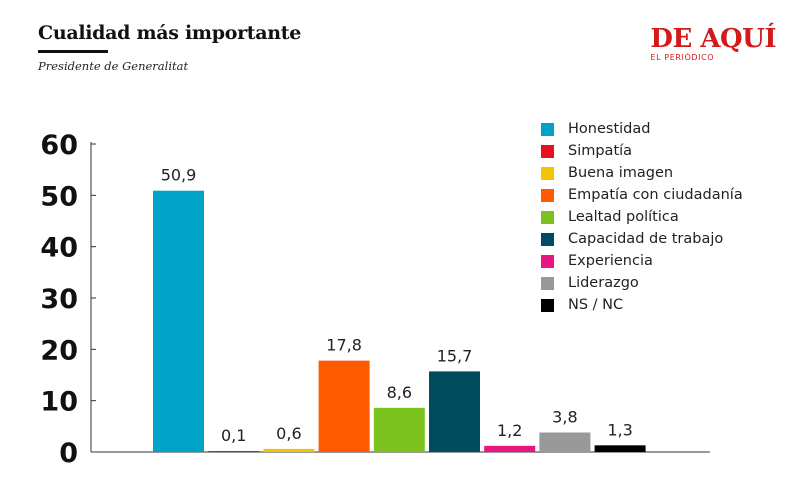  Describe the element at coordinates (399, 392) in the screenshot. I see `bar-value-label: 8,6` at that location.